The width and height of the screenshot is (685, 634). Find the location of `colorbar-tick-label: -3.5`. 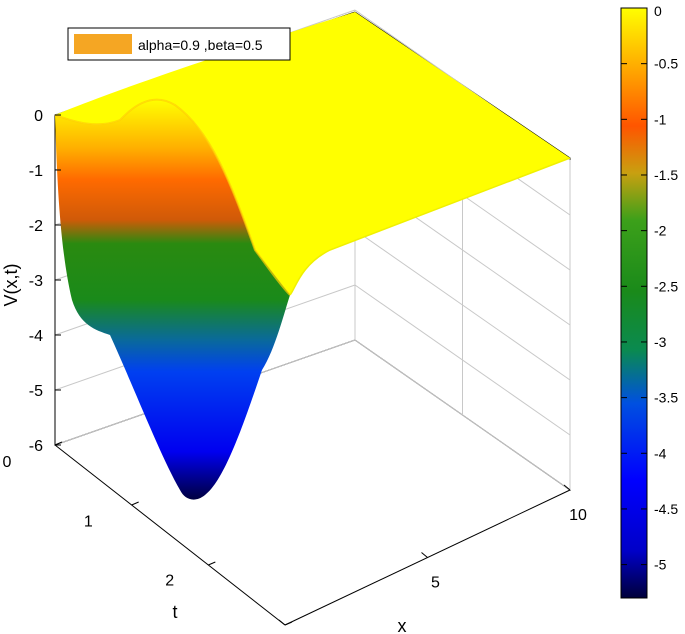

colorbar-tick-label: -3.5 is located at coordinates (666, 398).